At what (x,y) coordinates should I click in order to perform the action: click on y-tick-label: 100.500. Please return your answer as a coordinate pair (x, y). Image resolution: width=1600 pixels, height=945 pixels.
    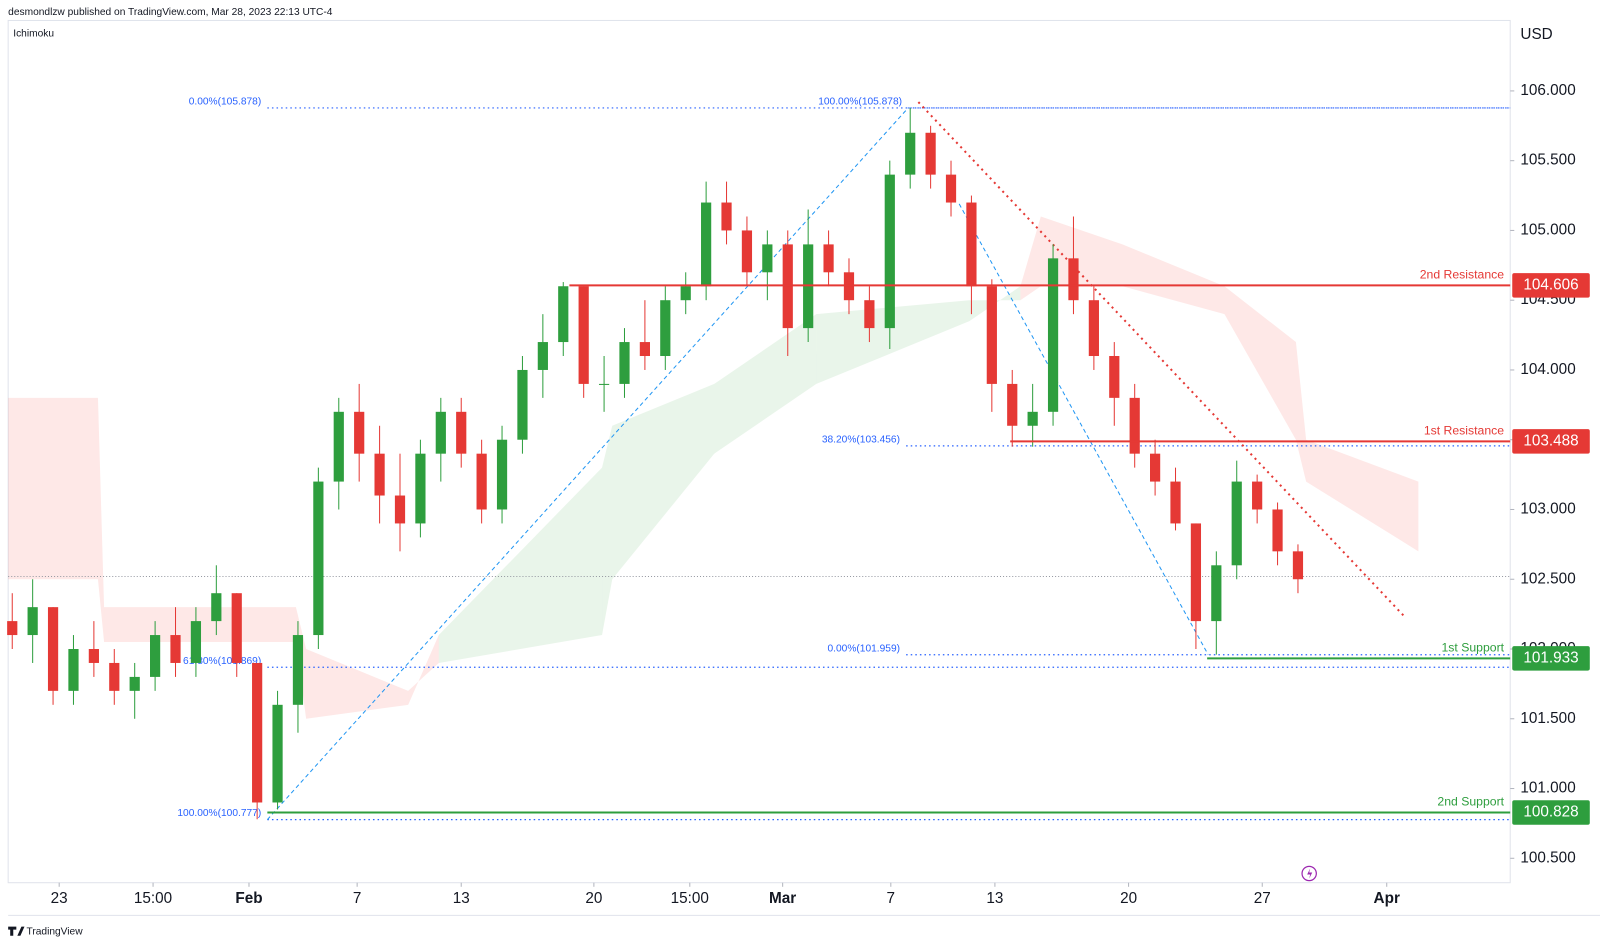
    Looking at the image, I should click on (1547, 857).